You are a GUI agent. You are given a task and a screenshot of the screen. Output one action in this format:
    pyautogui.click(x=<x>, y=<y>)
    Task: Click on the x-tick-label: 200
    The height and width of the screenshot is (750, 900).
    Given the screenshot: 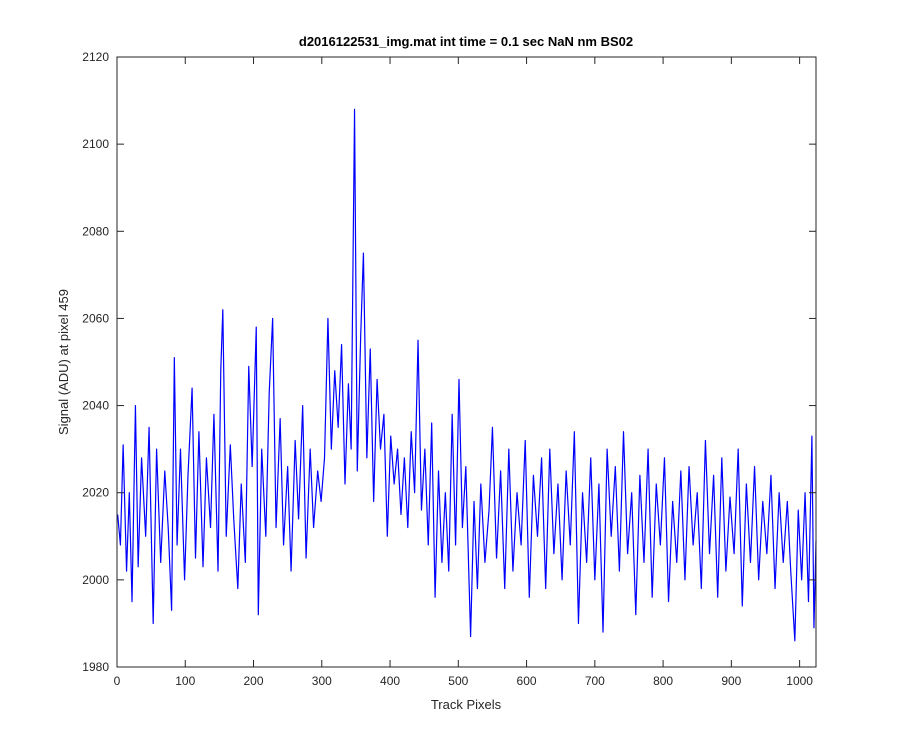 What is the action you would take?
    pyautogui.click(x=254, y=681)
    